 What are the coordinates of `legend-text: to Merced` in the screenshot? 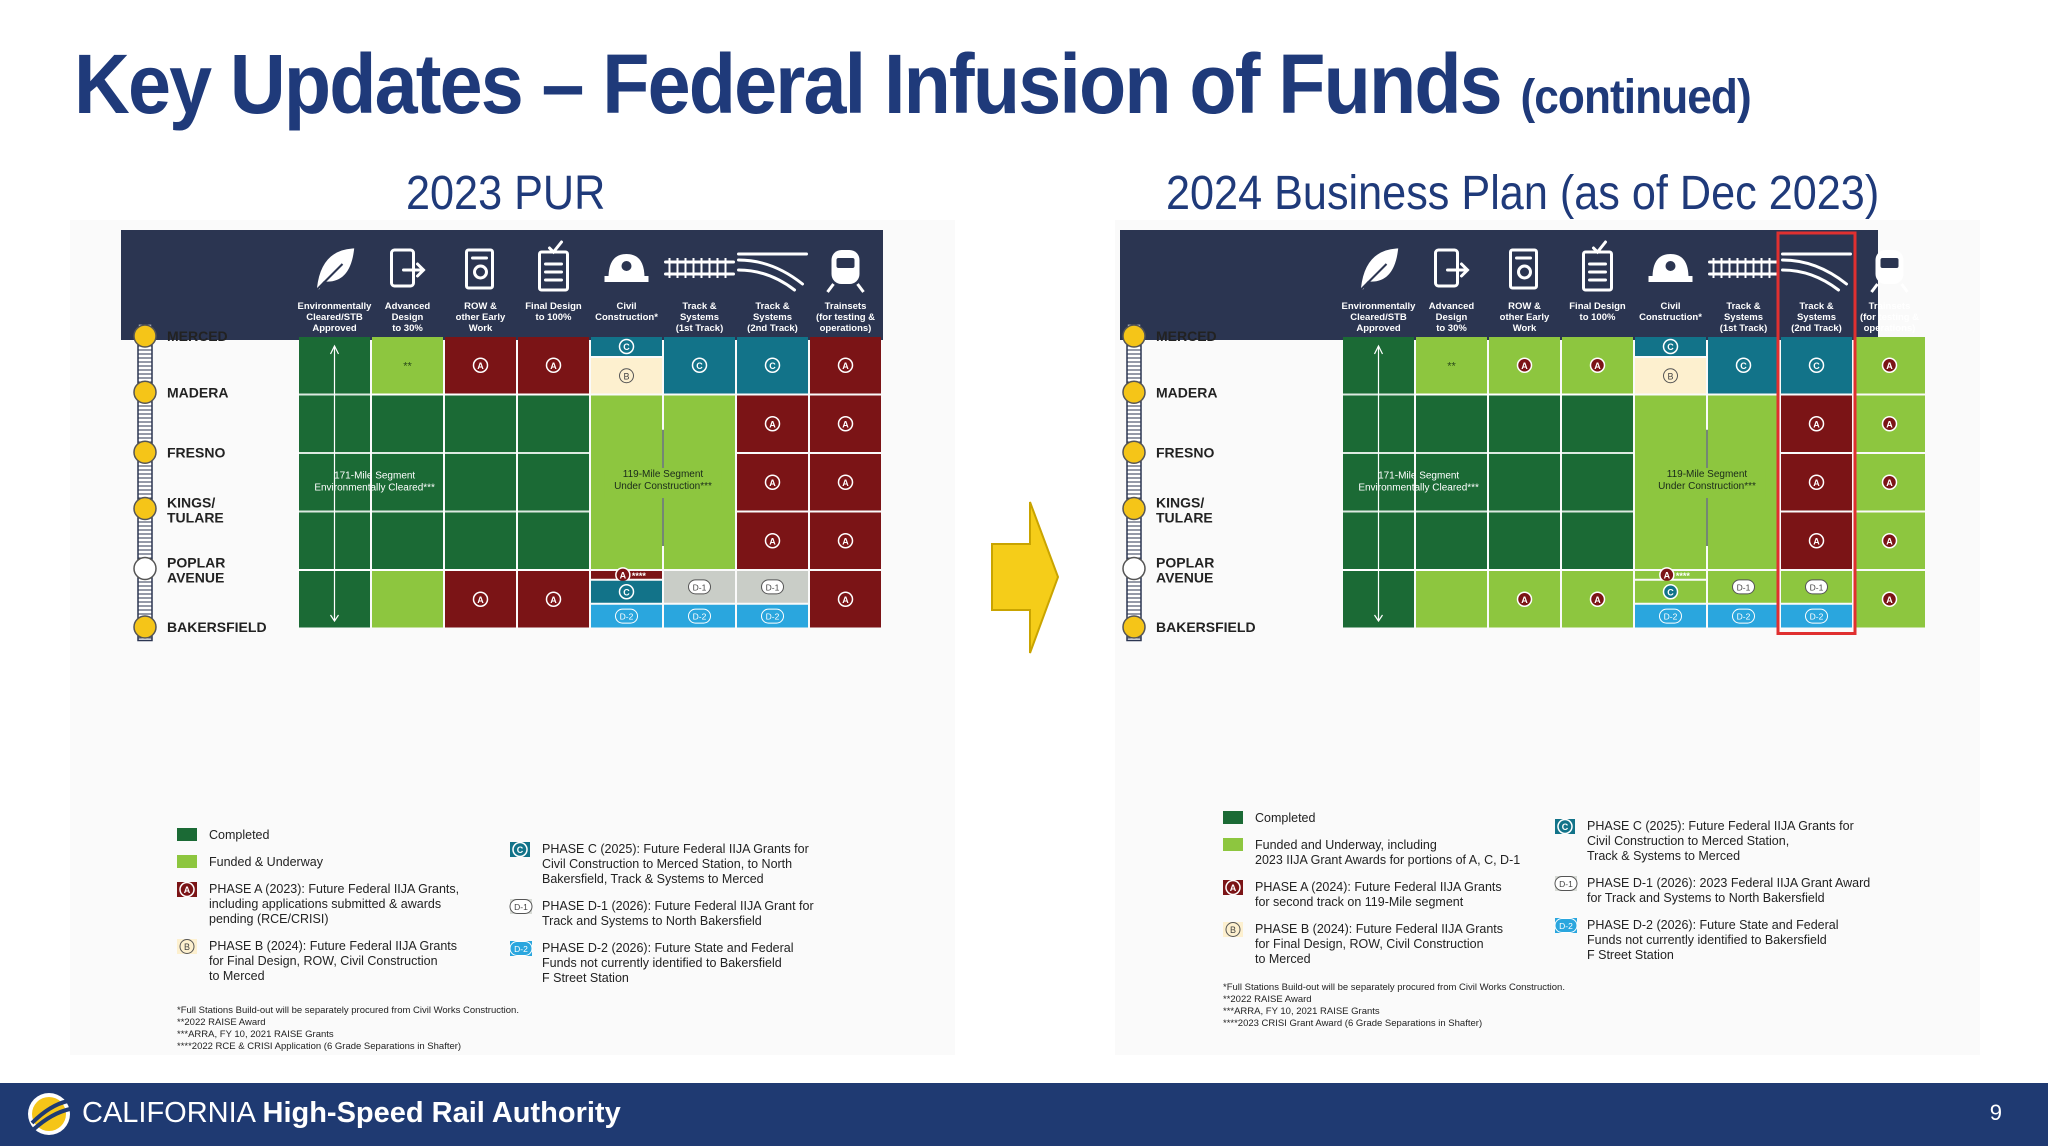 It's located at (1283, 959).